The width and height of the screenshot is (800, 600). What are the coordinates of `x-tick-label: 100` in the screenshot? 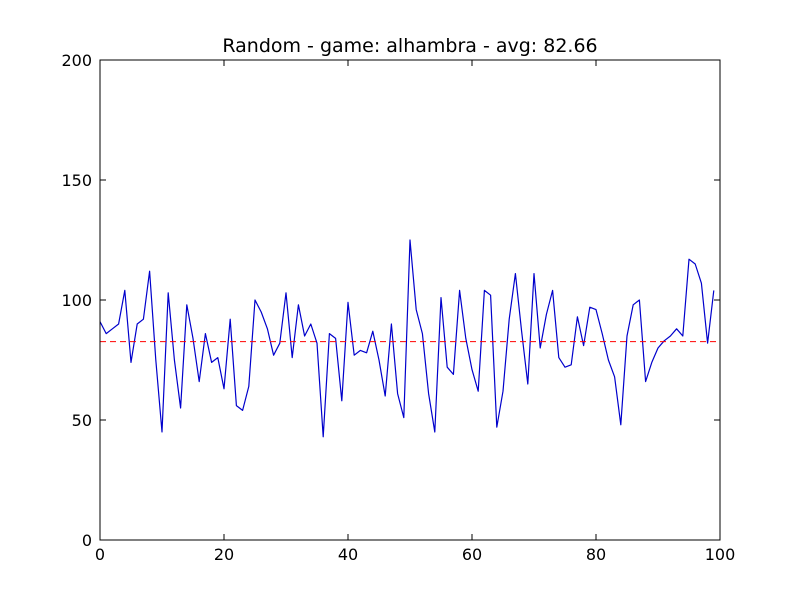 It's located at (720, 554).